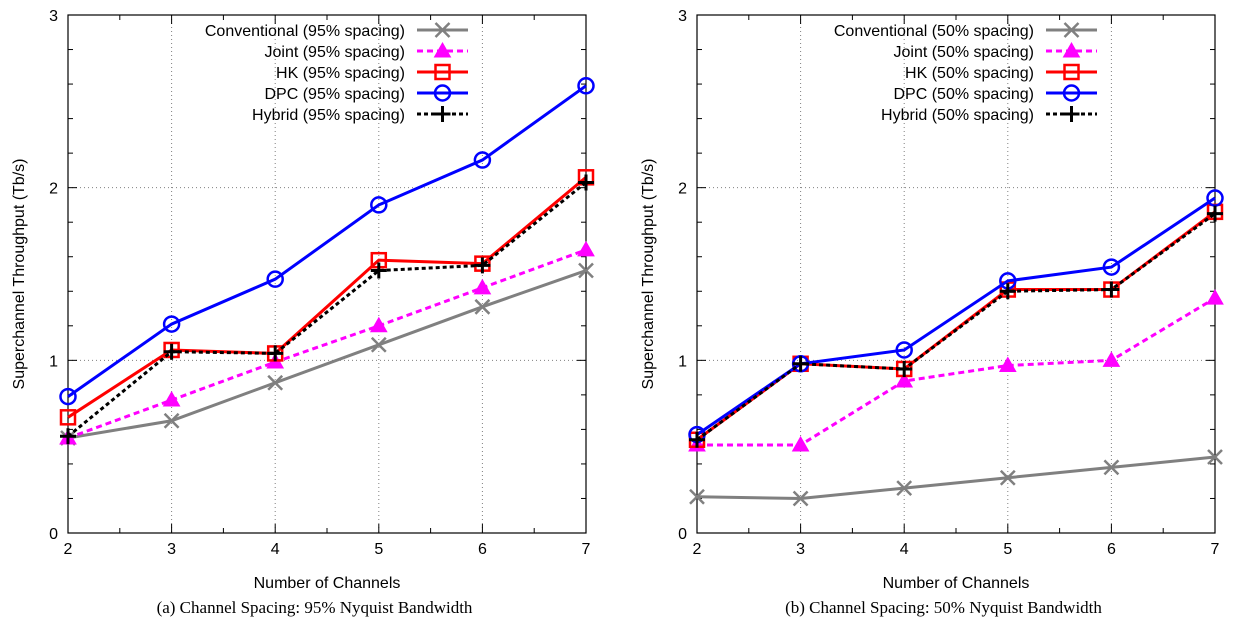 Image resolution: width=1258 pixels, height=626 pixels. I want to click on legend-label: HK (50% spacing), so click(969, 73).